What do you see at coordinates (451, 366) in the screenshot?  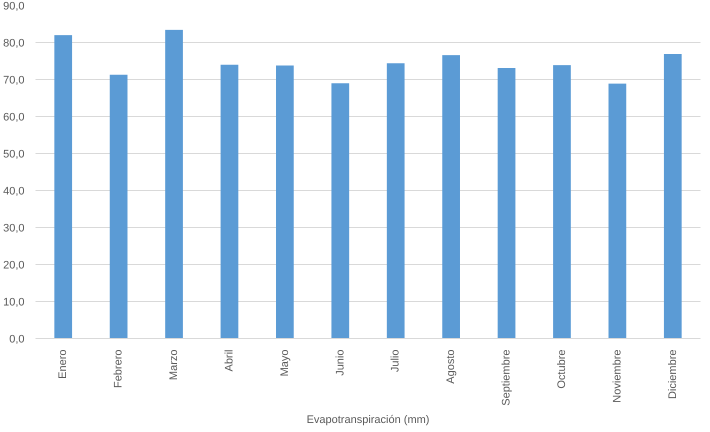 I see `x-tick-label: Agosto` at bounding box center [451, 366].